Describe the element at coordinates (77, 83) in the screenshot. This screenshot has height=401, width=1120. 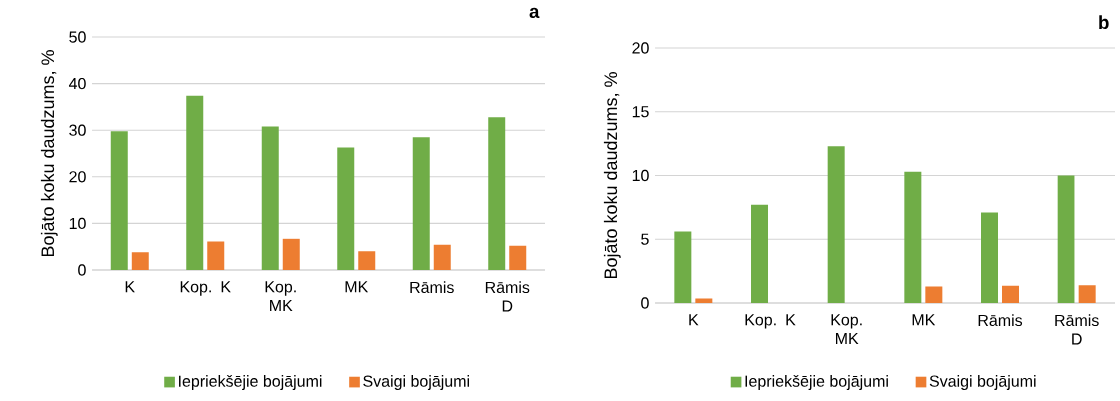
I see `y-tick-label: 40` at that location.